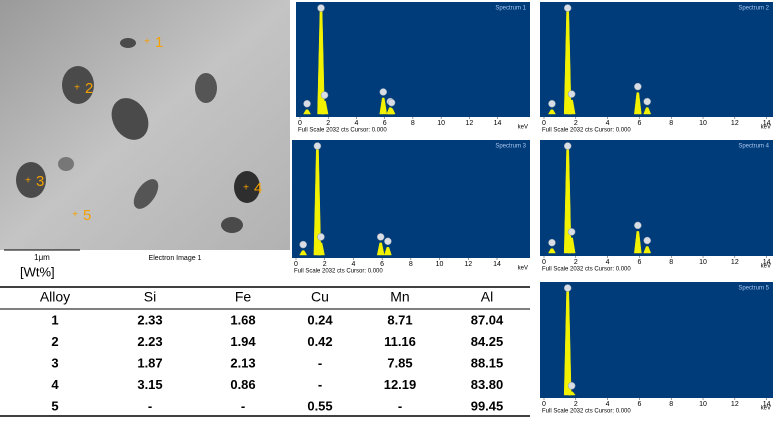 The width and height of the screenshot is (775, 430). Describe the element at coordinates (149, 384) in the screenshot. I see `table-cell: 3.15` at that location.